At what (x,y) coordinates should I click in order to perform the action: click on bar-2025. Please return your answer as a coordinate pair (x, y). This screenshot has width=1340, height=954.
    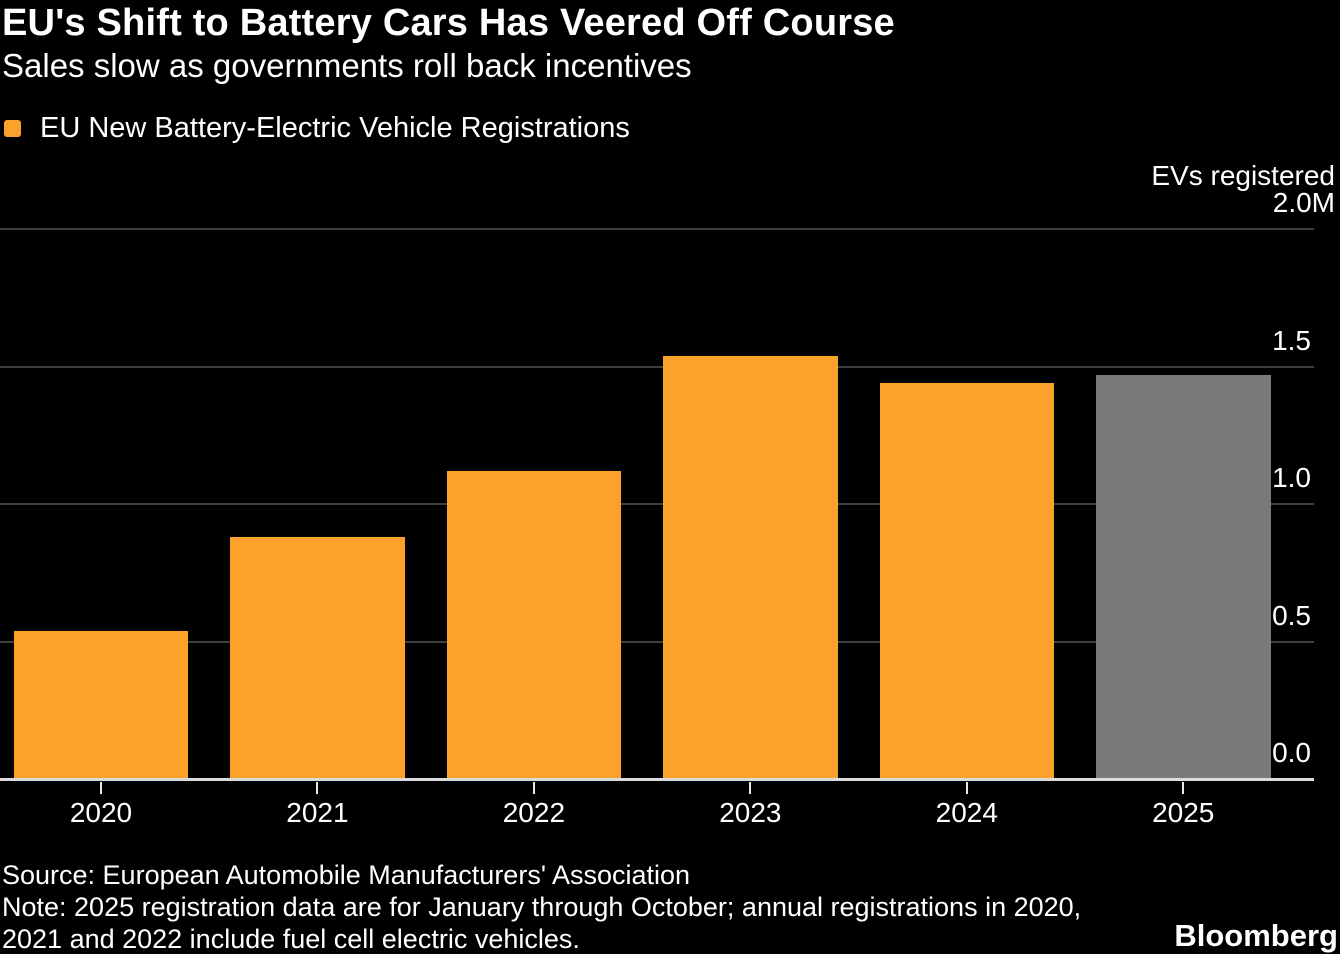
    Looking at the image, I should click on (1183, 577).